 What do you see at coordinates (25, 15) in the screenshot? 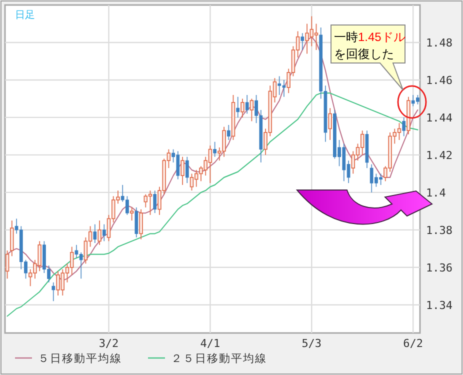
I see `text: 日足` at bounding box center [25, 15].